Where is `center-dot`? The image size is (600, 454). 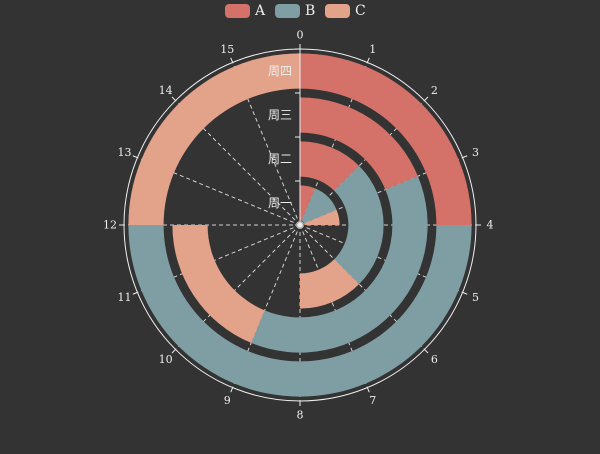
center-dot is located at coordinates (300, 225).